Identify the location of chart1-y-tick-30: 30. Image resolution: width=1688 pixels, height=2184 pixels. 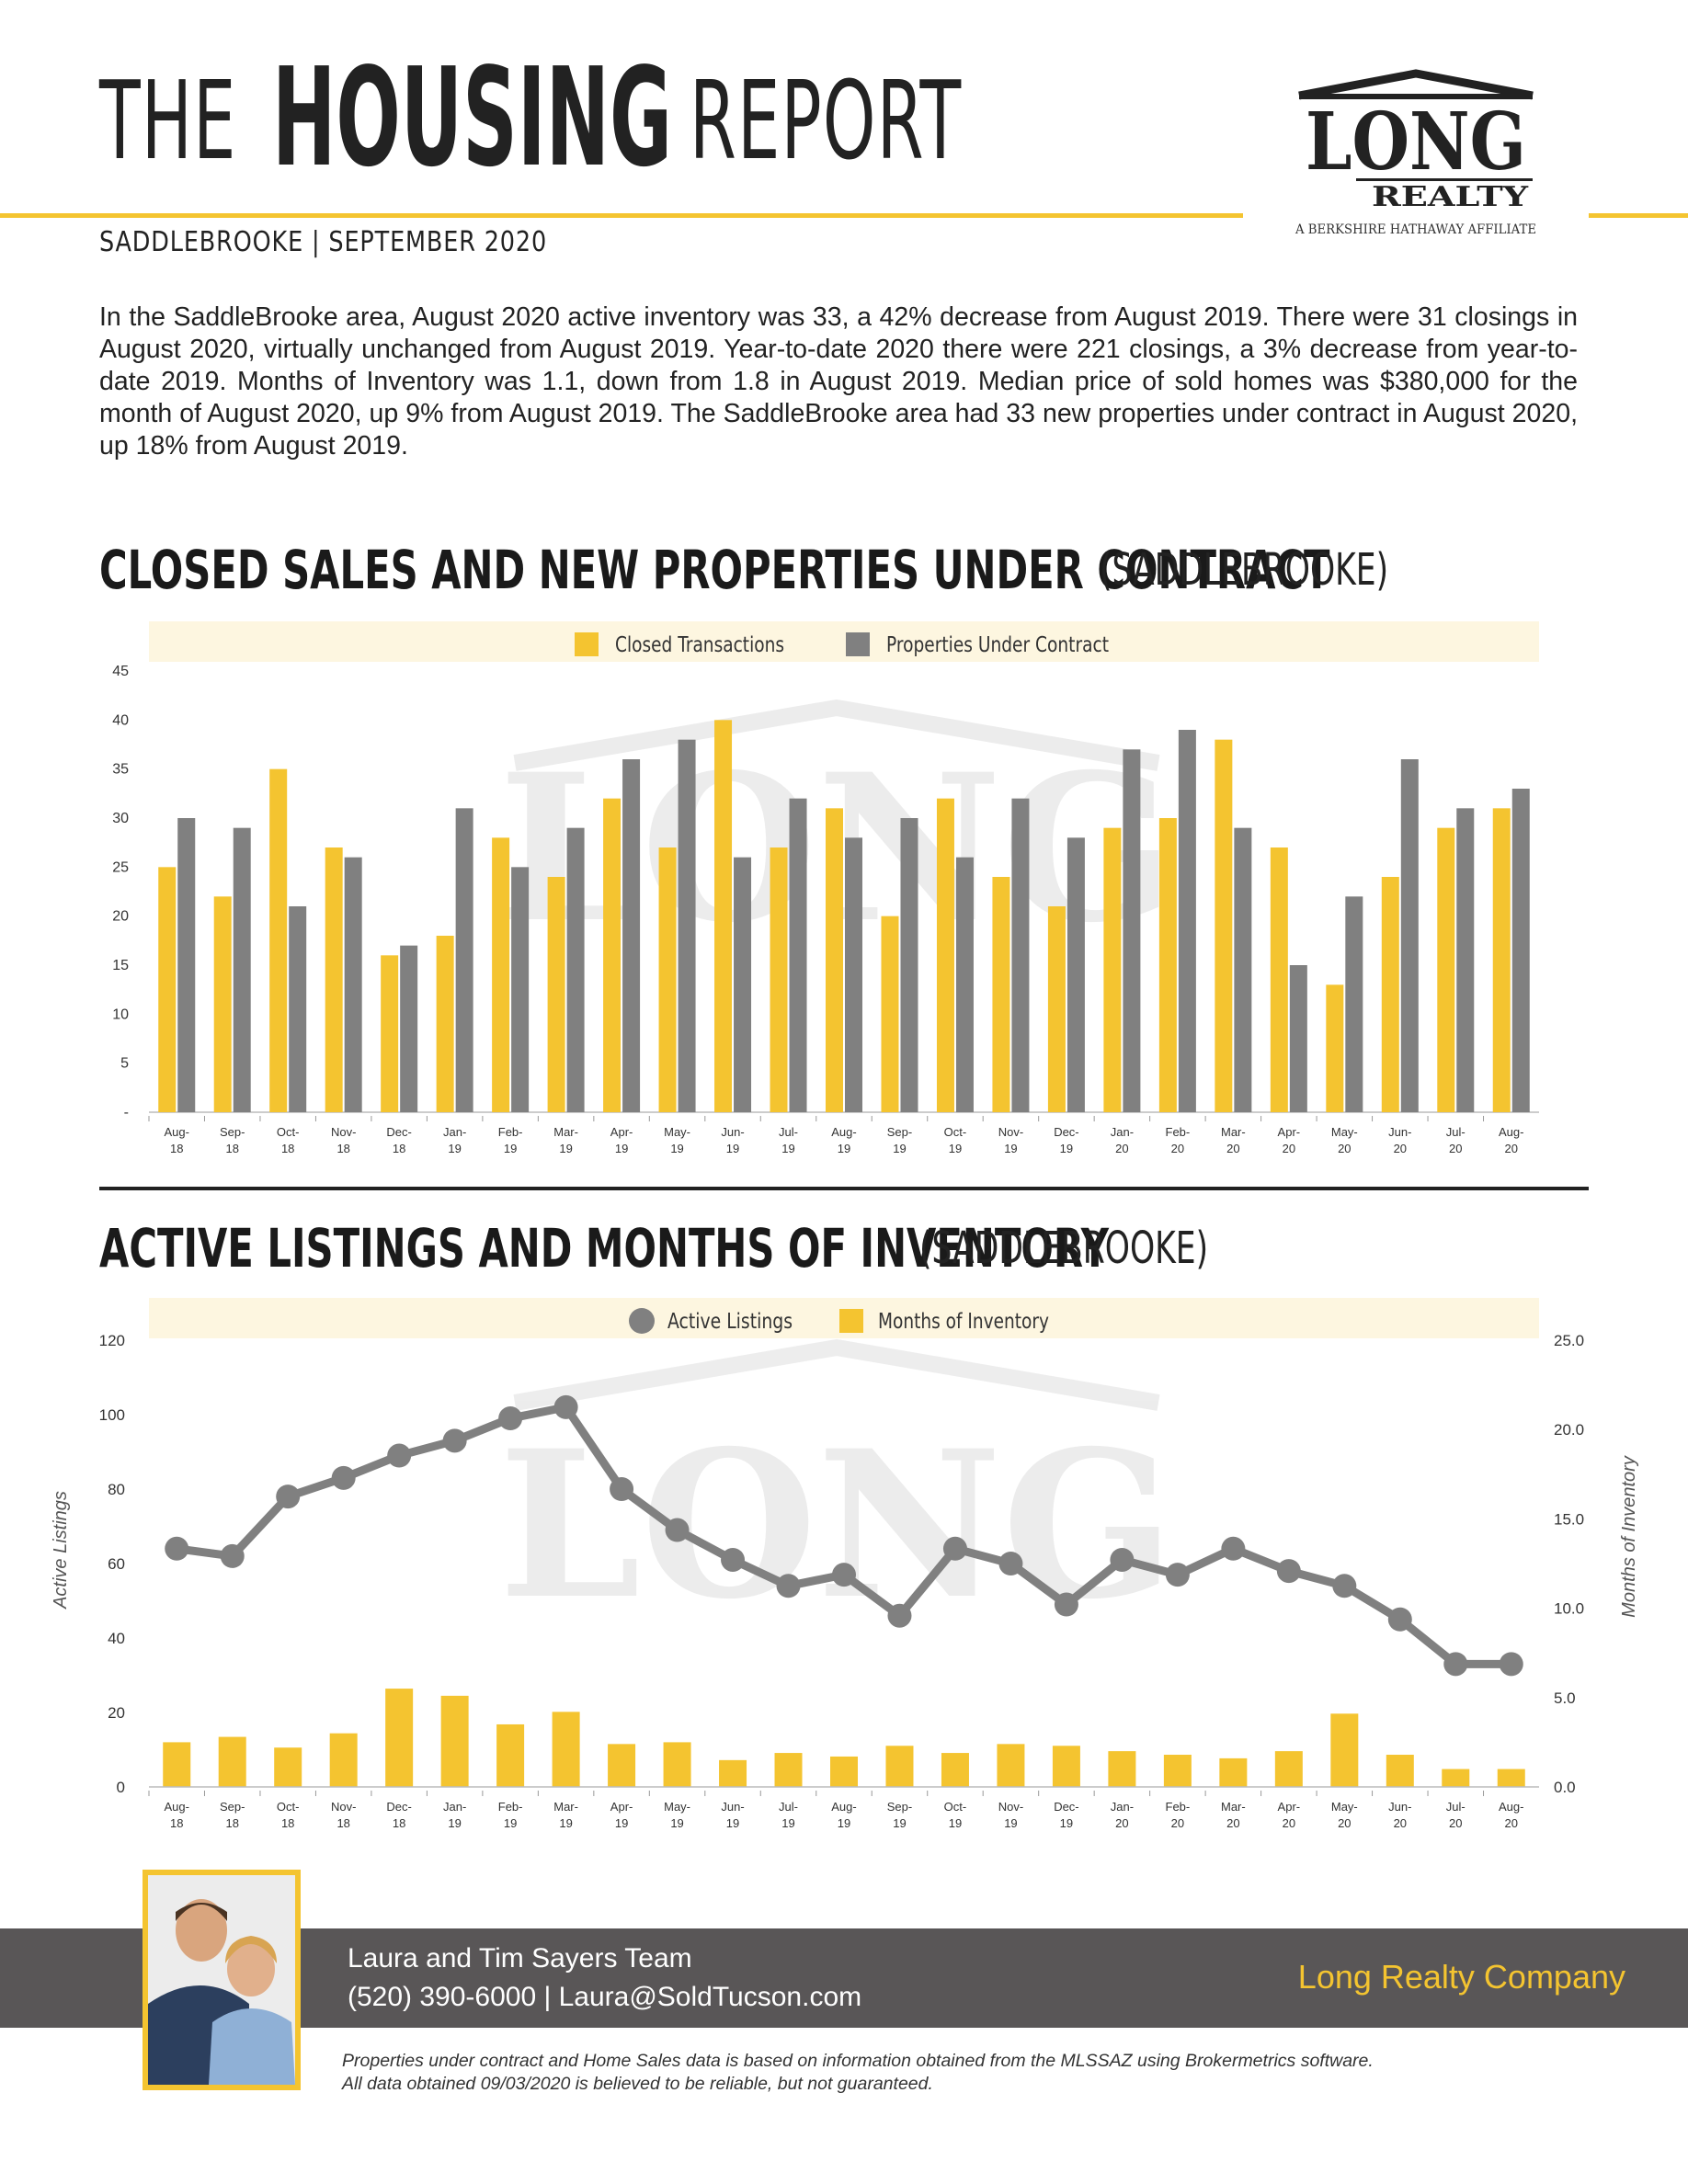
(121, 818).